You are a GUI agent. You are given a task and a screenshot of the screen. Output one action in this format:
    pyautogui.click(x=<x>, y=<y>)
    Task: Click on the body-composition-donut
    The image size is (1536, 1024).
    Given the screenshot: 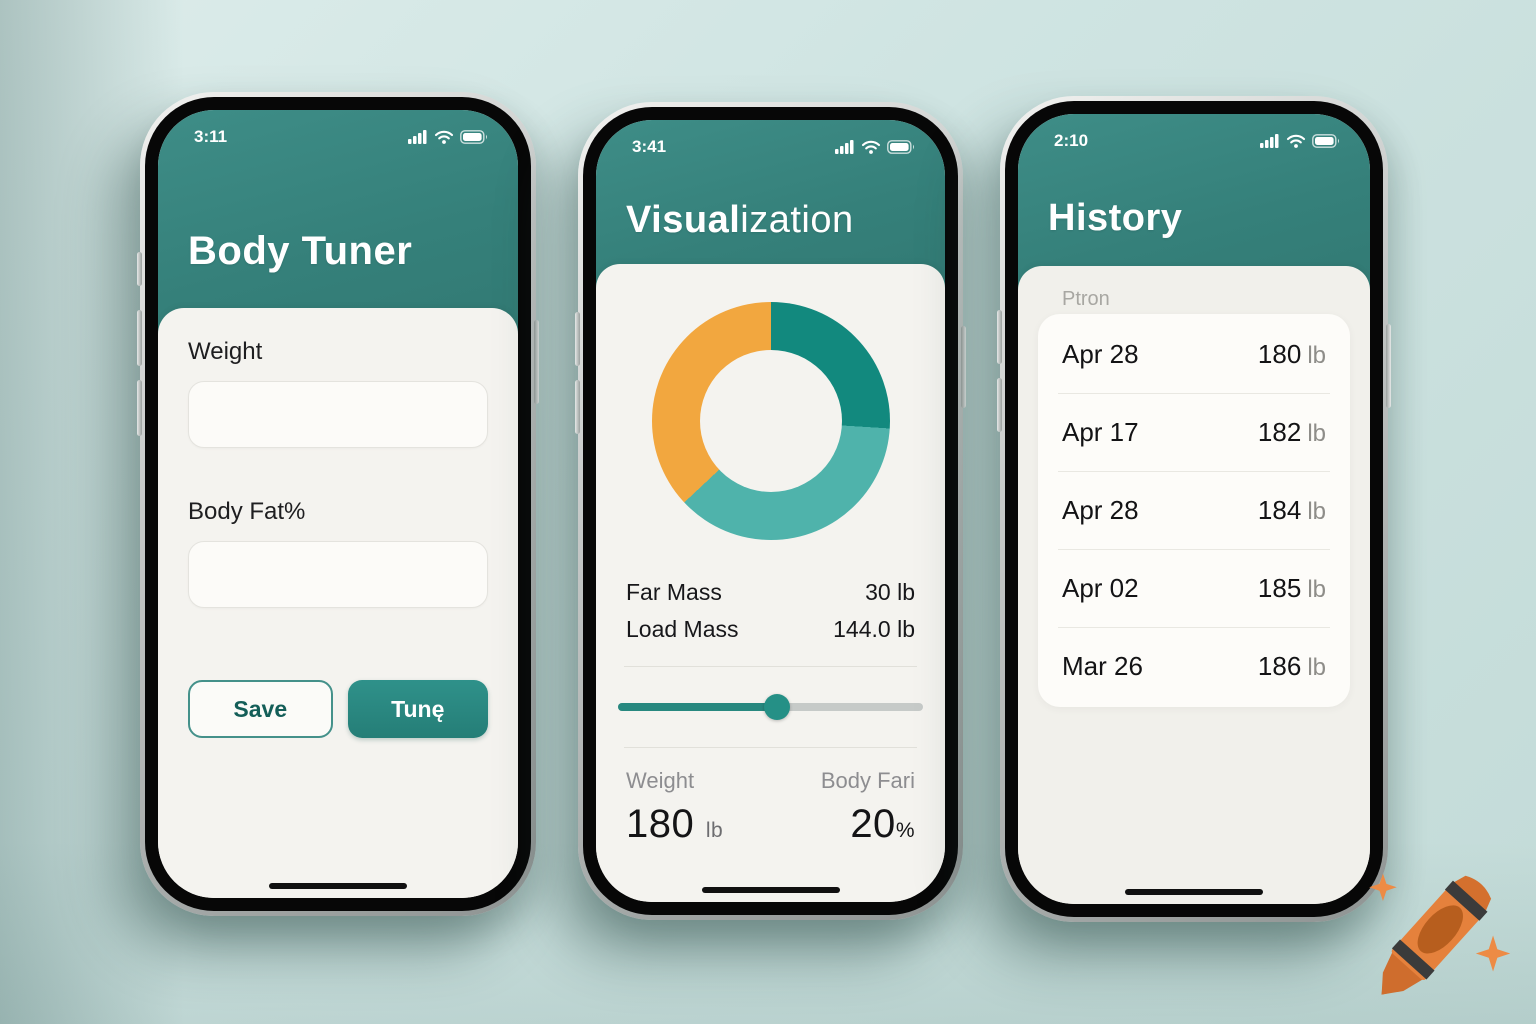 What is the action you would take?
    pyautogui.click(x=770, y=421)
    